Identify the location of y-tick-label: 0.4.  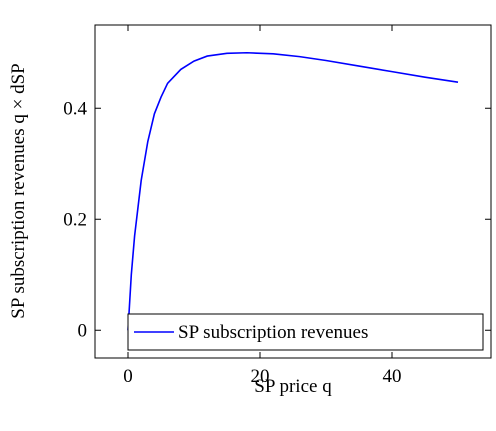
(75, 108).